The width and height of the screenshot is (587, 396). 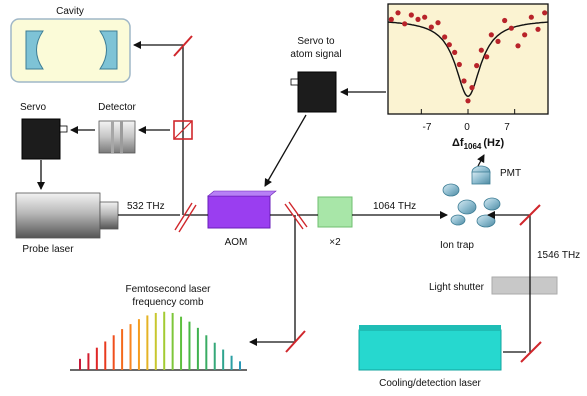 I want to click on atom-servo-connector, so click(x=294, y=82).